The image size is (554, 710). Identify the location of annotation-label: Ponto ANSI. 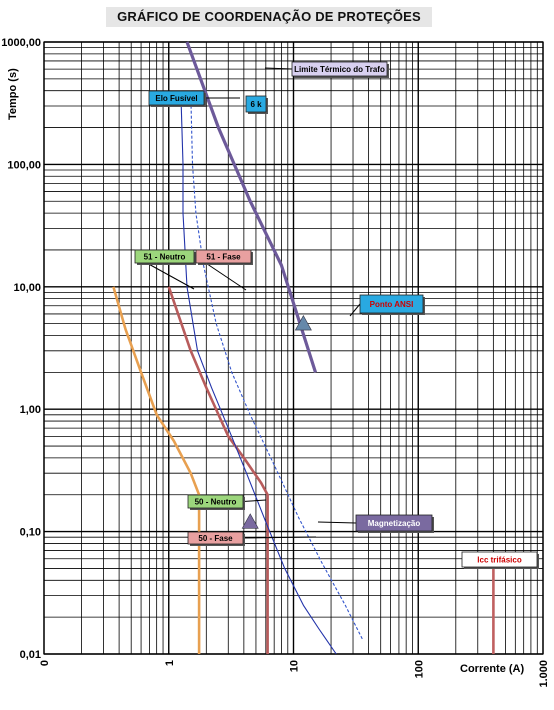
(392, 304).